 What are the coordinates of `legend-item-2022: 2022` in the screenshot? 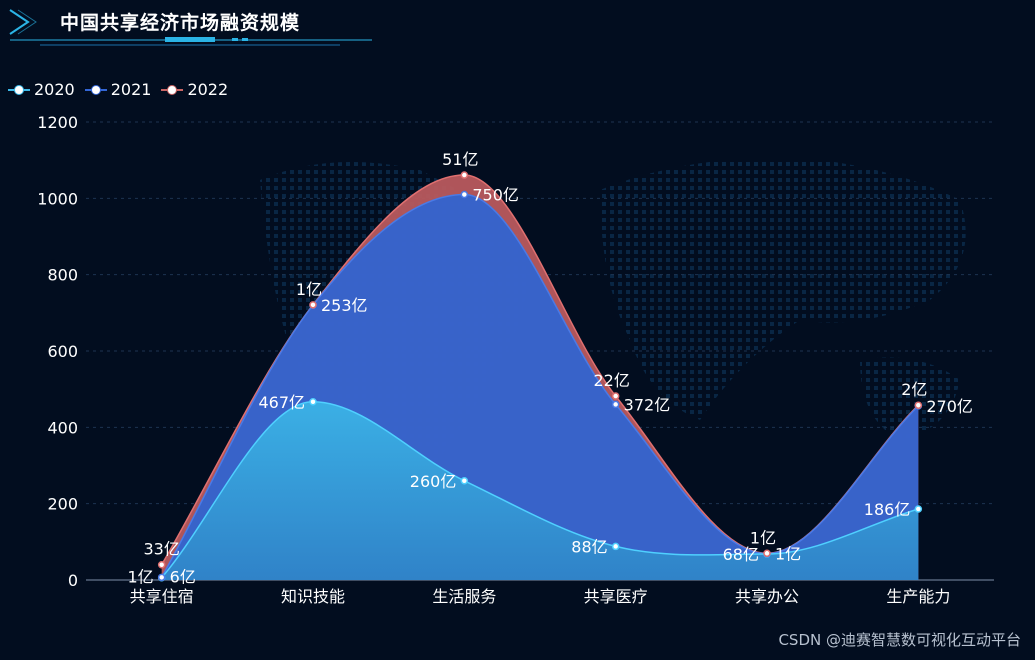 It's located at (194, 89).